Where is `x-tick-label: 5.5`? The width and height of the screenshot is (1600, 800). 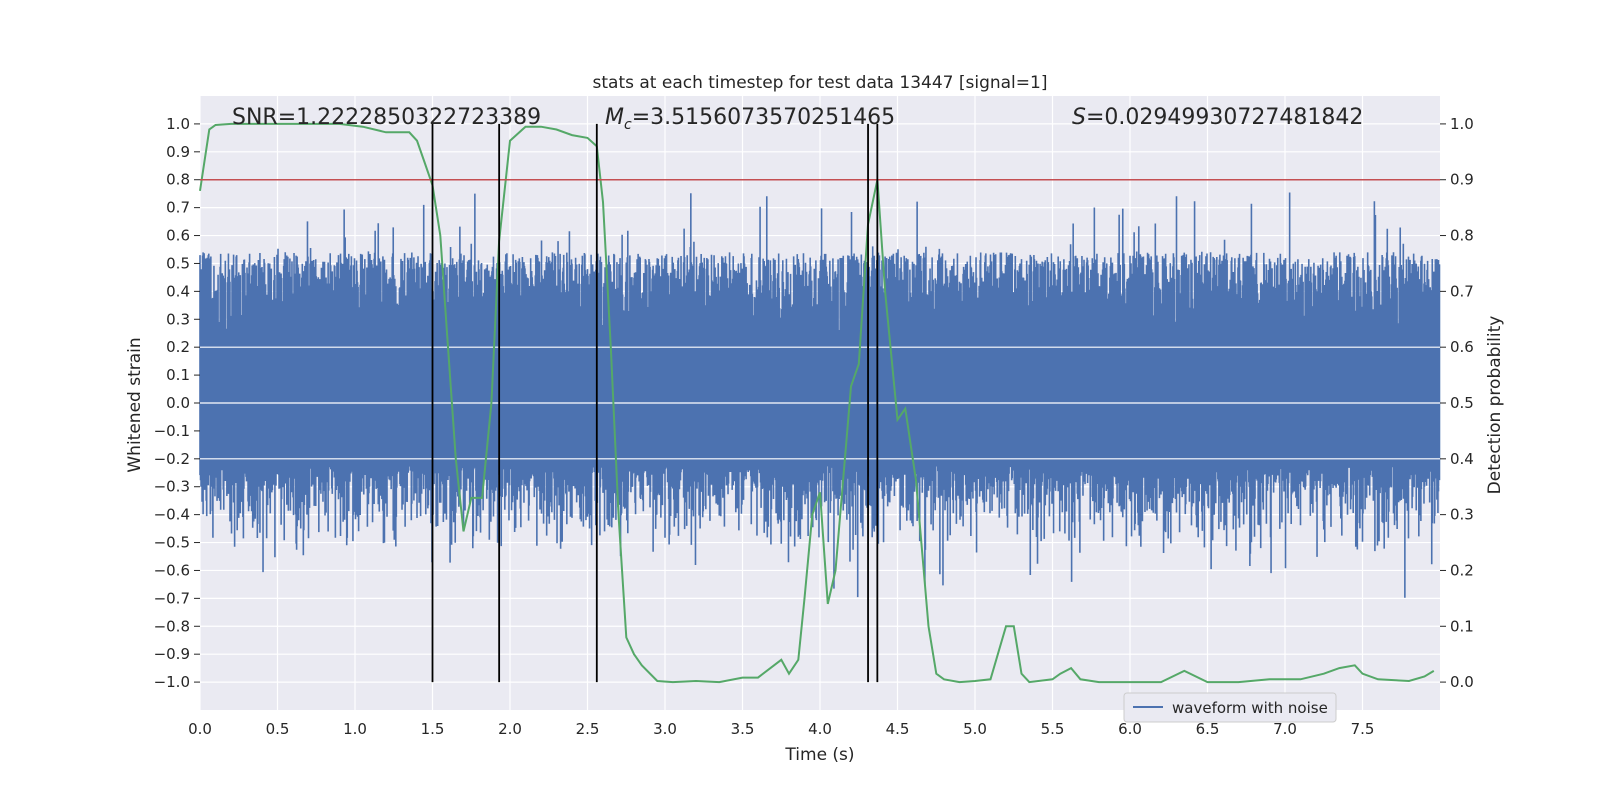
x-tick-label: 5.5 is located at coordinates (1053, 729).